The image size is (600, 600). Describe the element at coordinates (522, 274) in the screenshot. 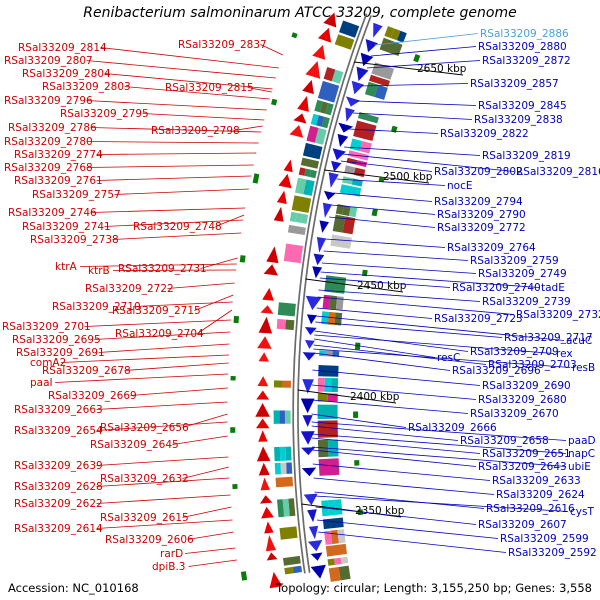

I see `gene-label-reverse: RSal33209_2749` at that location.